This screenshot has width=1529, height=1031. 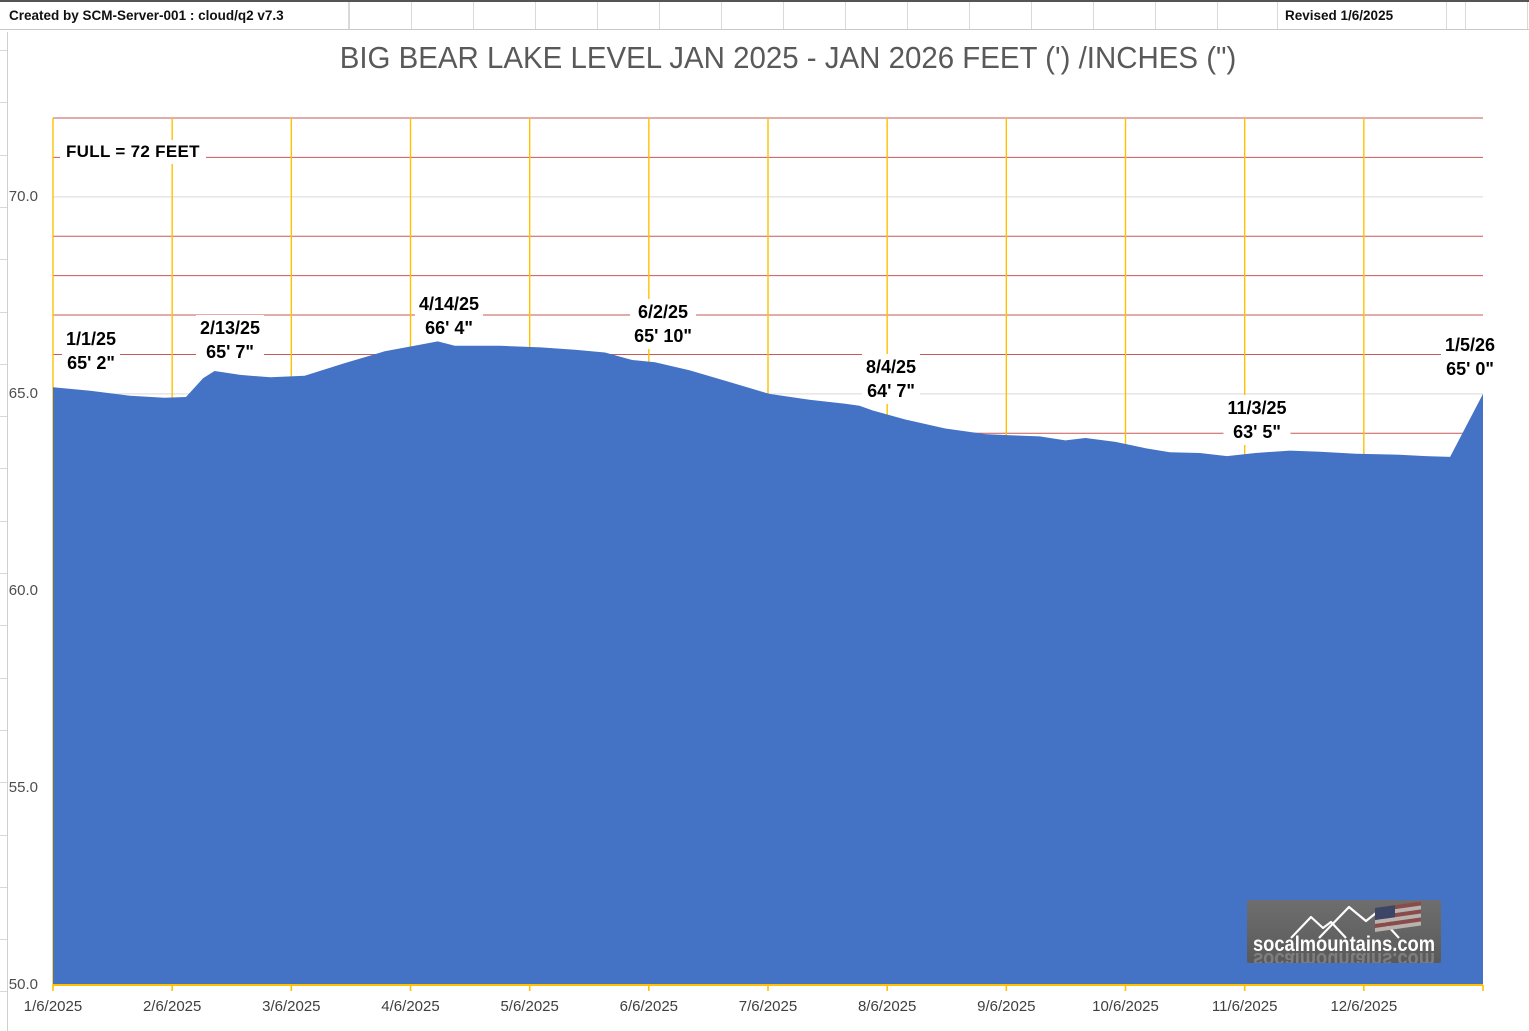 What do you see at coordinates (449, 316) in the screenshot?
I see `annotation-4-14-25: 4/14/25 66' 4"` at bounding box center [449, 316].